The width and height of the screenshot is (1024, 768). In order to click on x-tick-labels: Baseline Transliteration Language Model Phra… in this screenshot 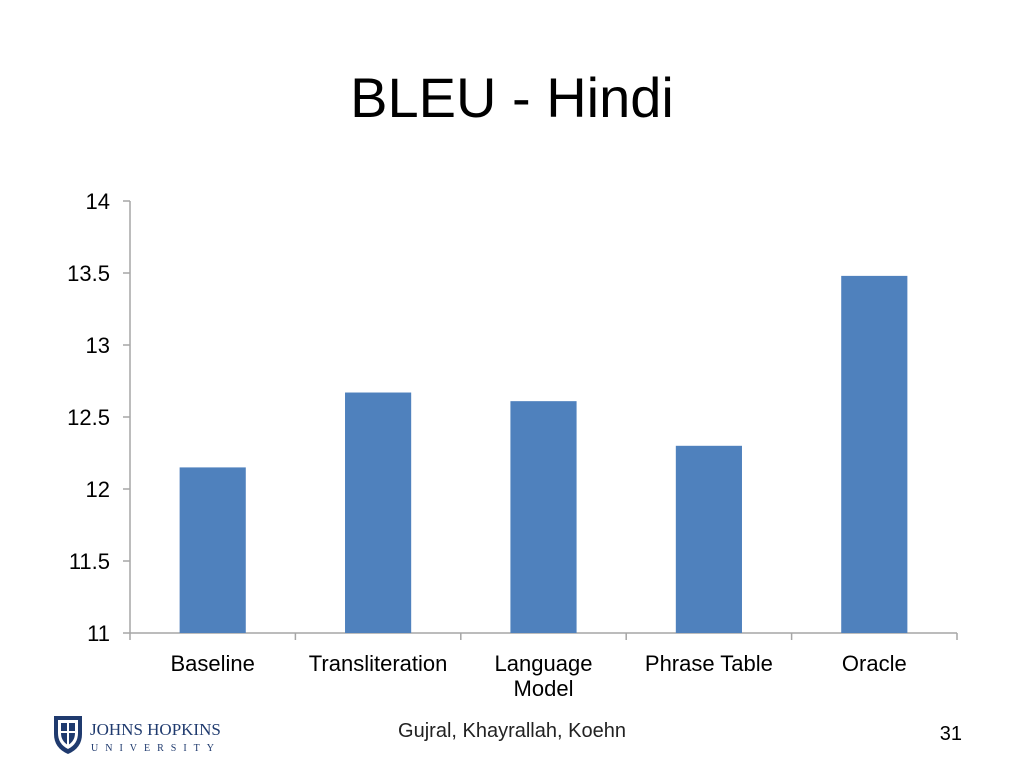, I will do `click(539, 676)`.